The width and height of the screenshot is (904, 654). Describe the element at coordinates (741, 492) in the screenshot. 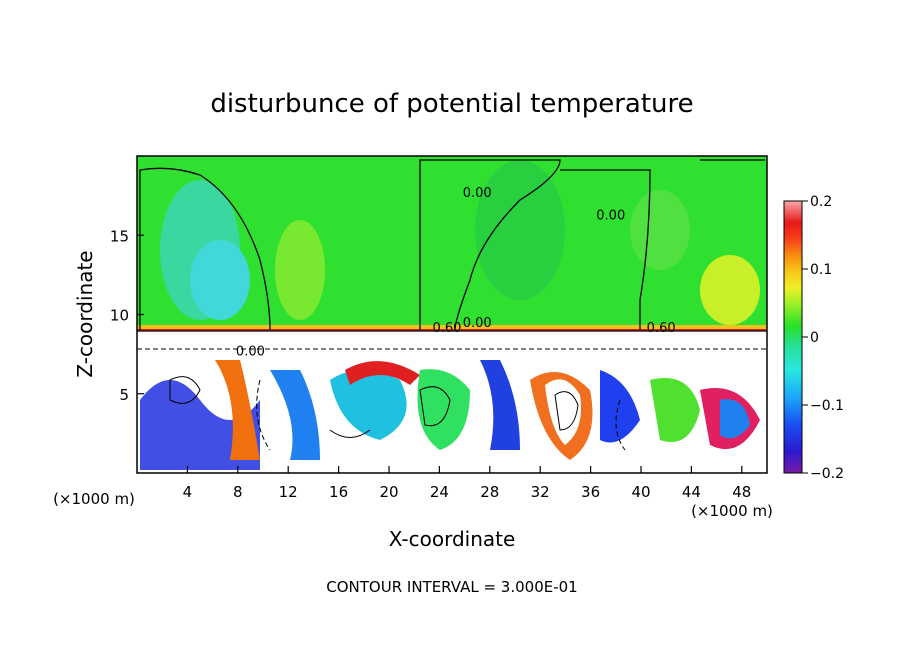

I see `x-tick-label: 48` at that location.